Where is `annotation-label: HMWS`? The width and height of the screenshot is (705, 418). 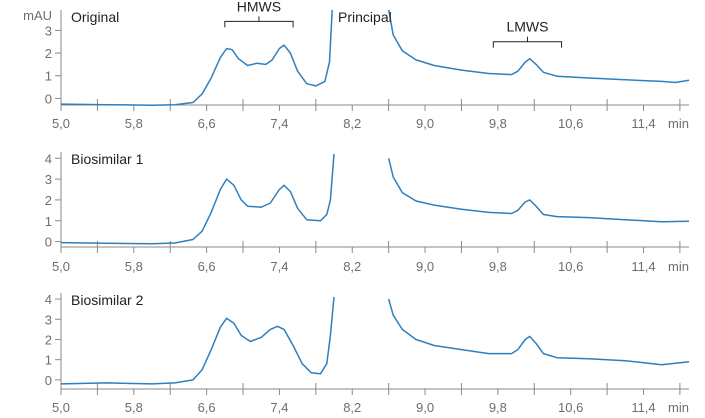 annotation-label: HMWS is located at coordinates (259, 7).